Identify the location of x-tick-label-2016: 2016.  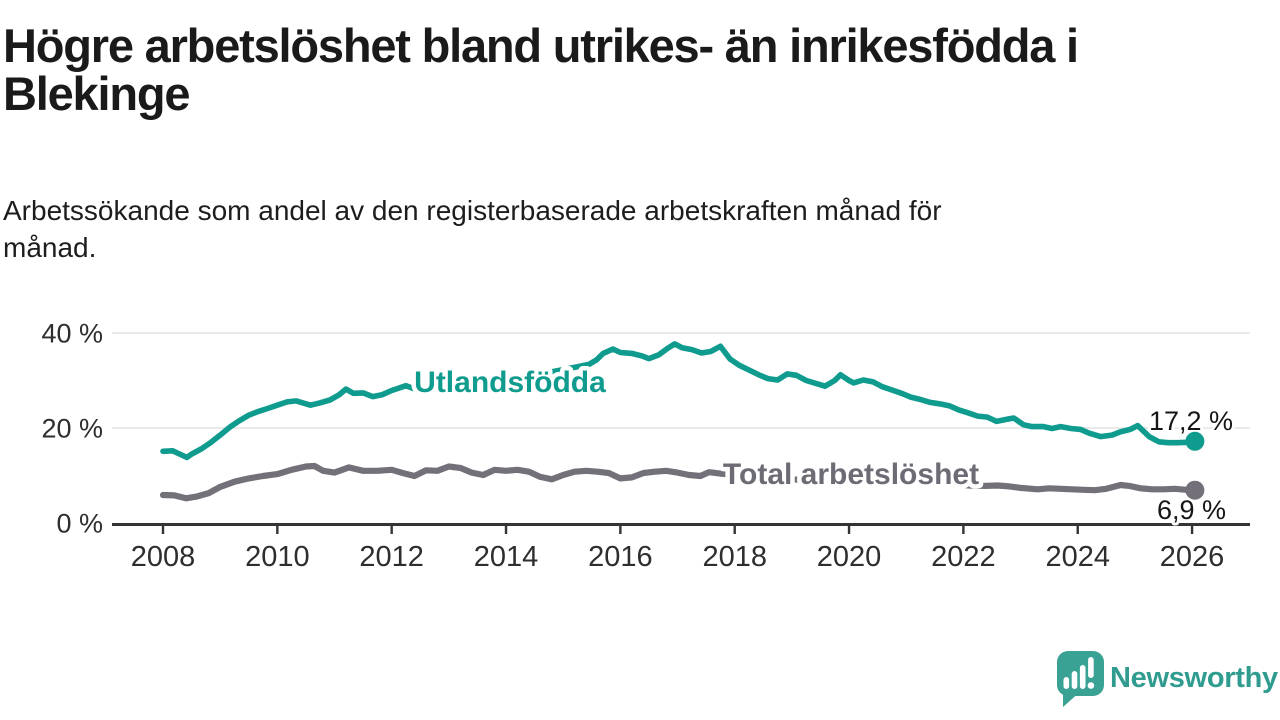
(620, 557).